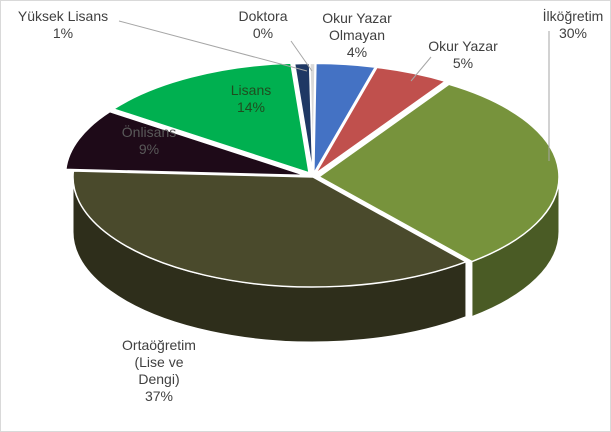 The width and height of the screenshot is (611, 432). What do you see at coordinates (262, 24) in the screenshot?
I see `data-label-7: Doktora 0%` at bounding box center [262, 24].